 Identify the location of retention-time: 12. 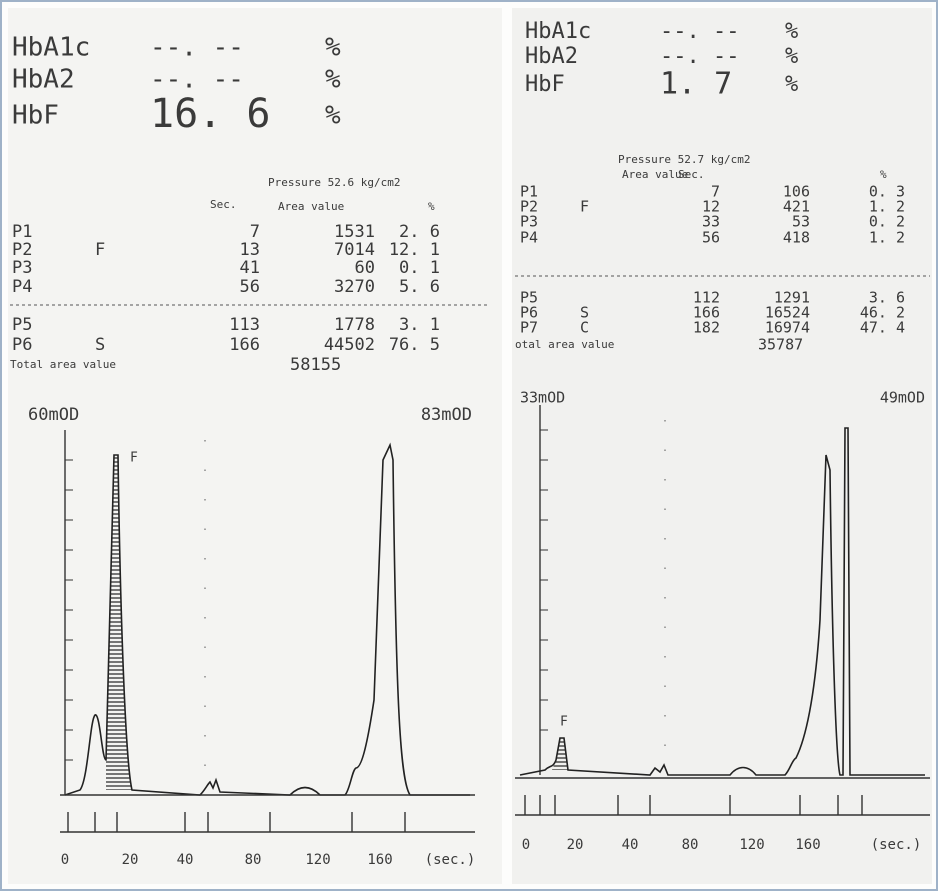
(711, 207).